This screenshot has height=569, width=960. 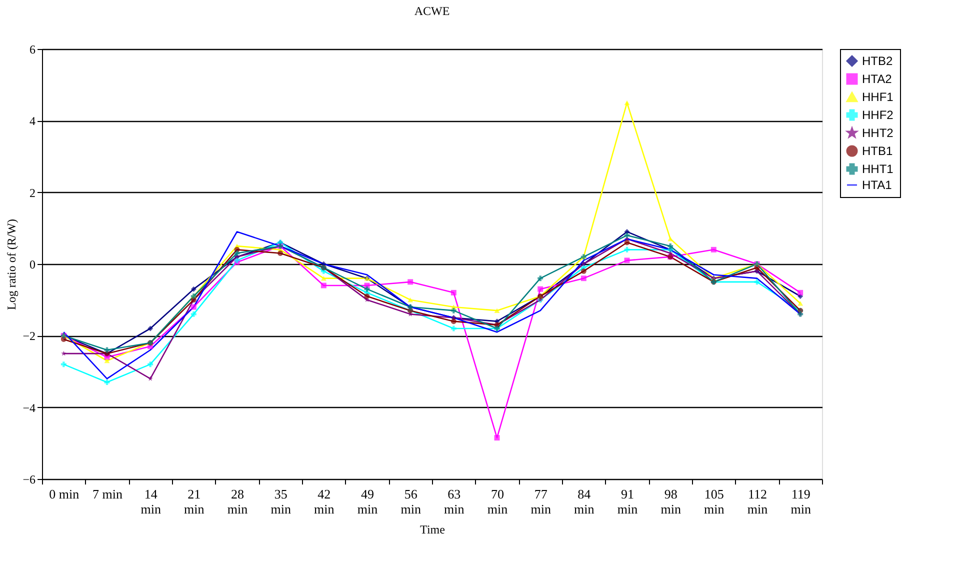 I want to click on x-tick-label: 49 min, so click(x=367, y=501).